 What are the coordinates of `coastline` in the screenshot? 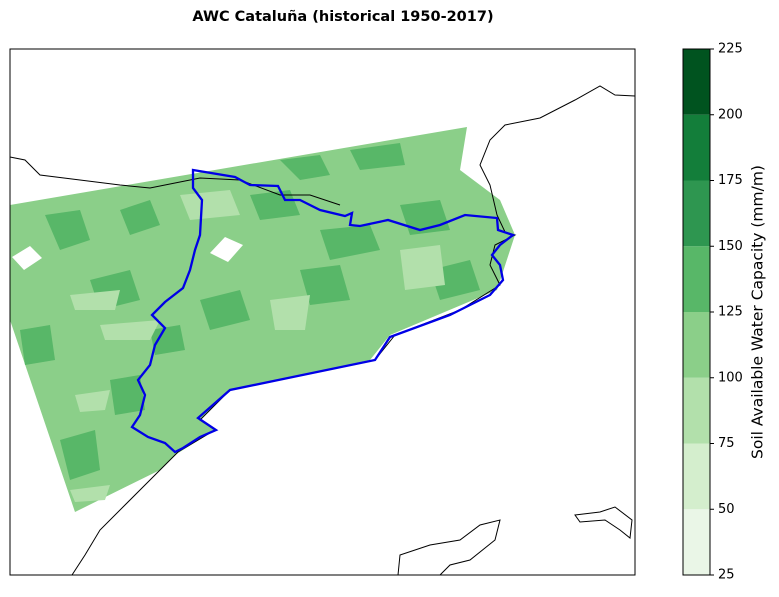 It's located at (175, 181).